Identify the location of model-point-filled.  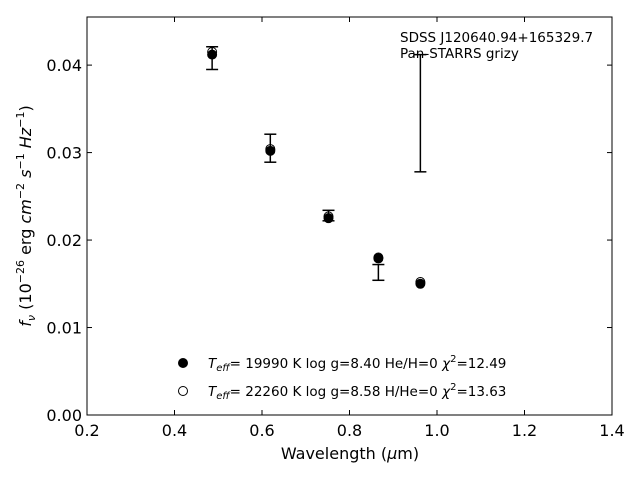
(212, 54).